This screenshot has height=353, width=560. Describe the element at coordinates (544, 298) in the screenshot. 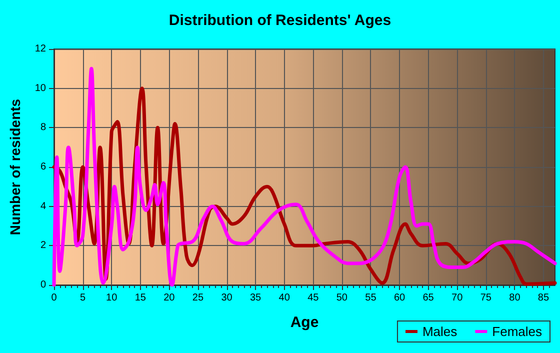

I see `x-tick-label: 85` at that location.